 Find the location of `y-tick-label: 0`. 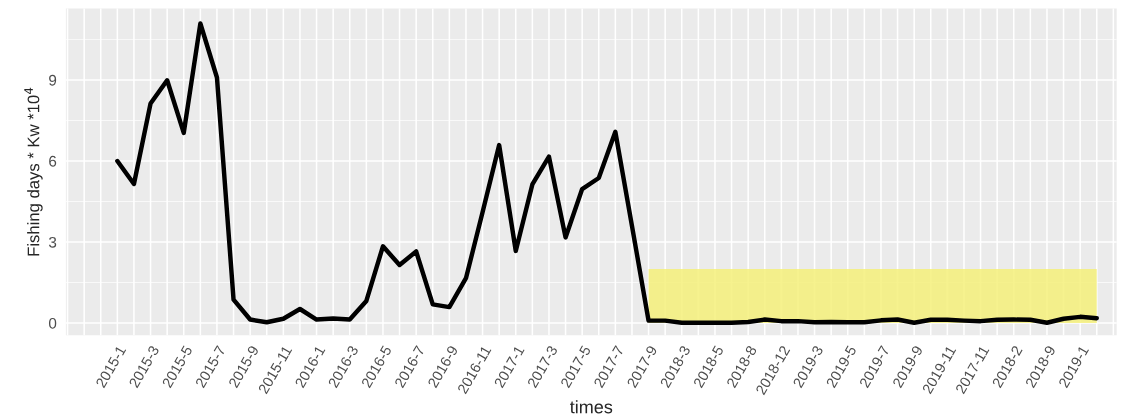

y-tick-label: 0 is located at coordinates (52, 323).